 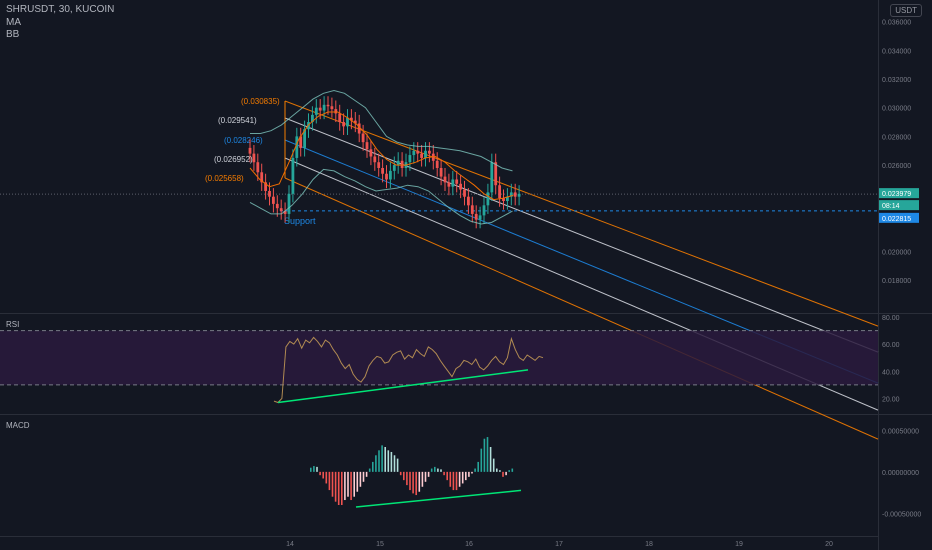 I want to click on macd-title: MACD, so click(x=18, y=425).